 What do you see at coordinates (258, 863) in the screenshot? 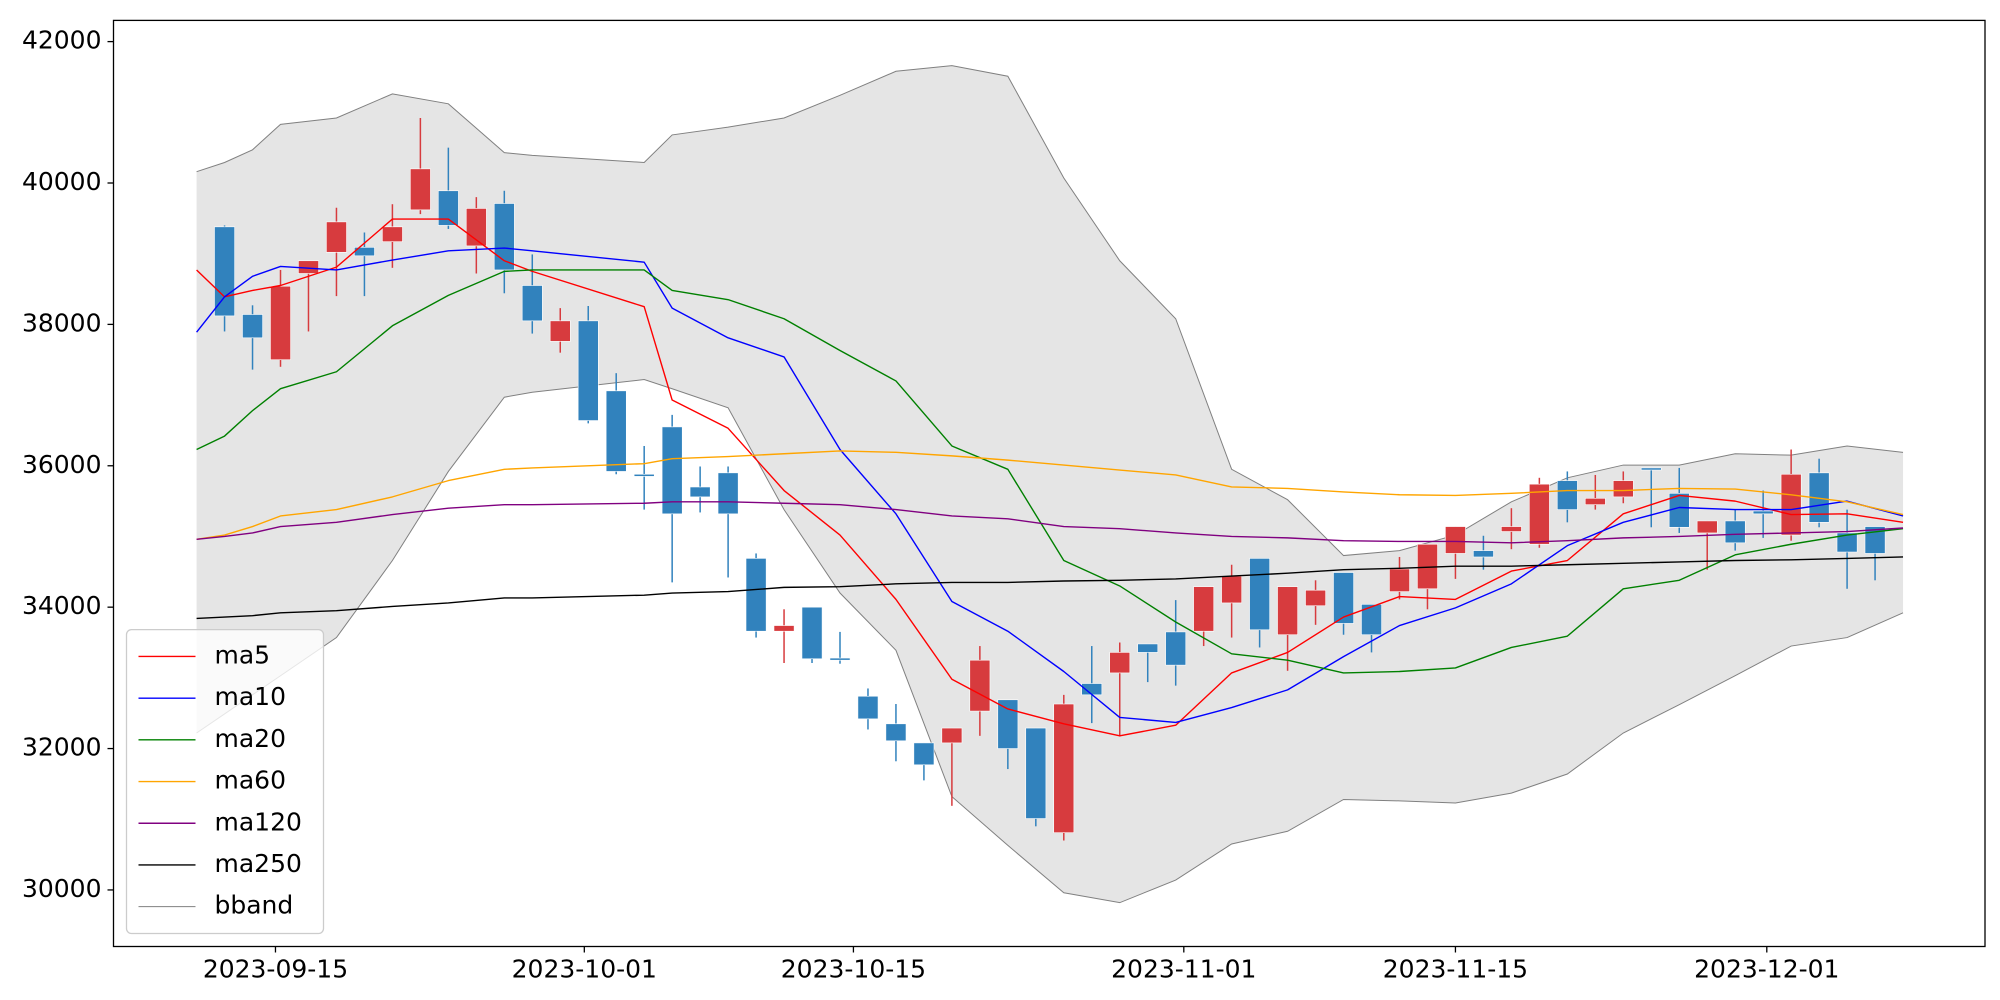
I see `legend-label: ma250` at bounding box center [258, 863].